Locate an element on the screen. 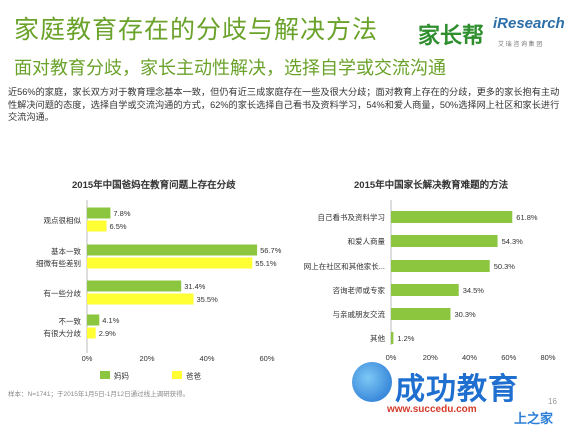 Image resolution: width=580 pixels, height=435 pixels. watermark-logo-icon is located at coordinates (372, 382).